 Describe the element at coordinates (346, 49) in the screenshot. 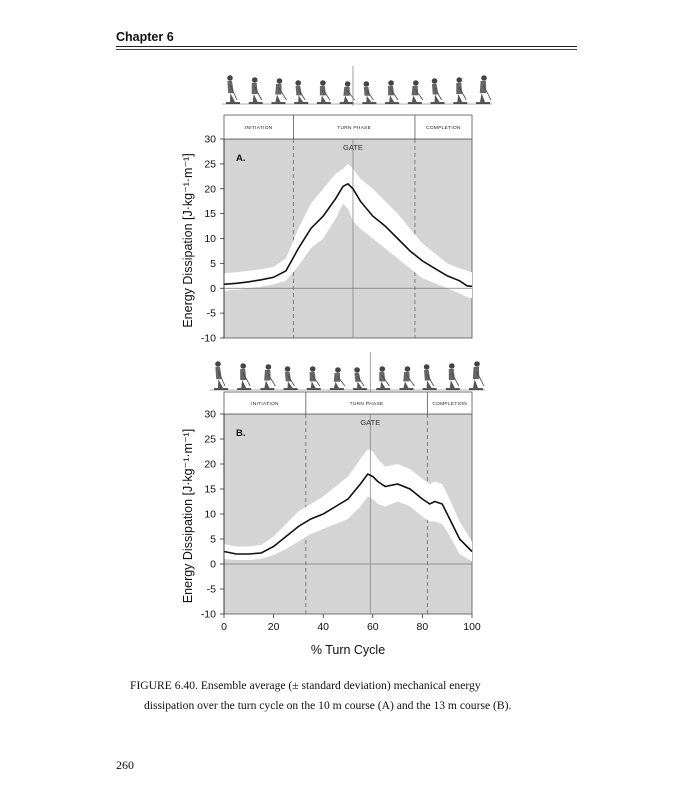

I see `header-rule-thin` at that location.